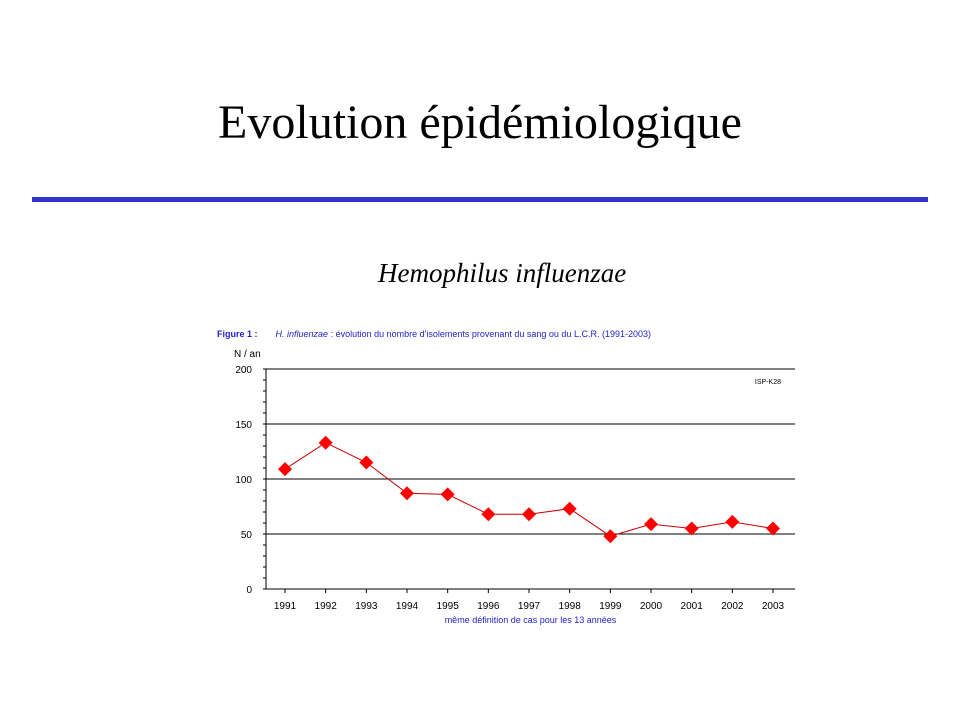  Describe the element at coordinates (570, 606) in the screenshot. I see `x-tick-label: 1998` at that location.